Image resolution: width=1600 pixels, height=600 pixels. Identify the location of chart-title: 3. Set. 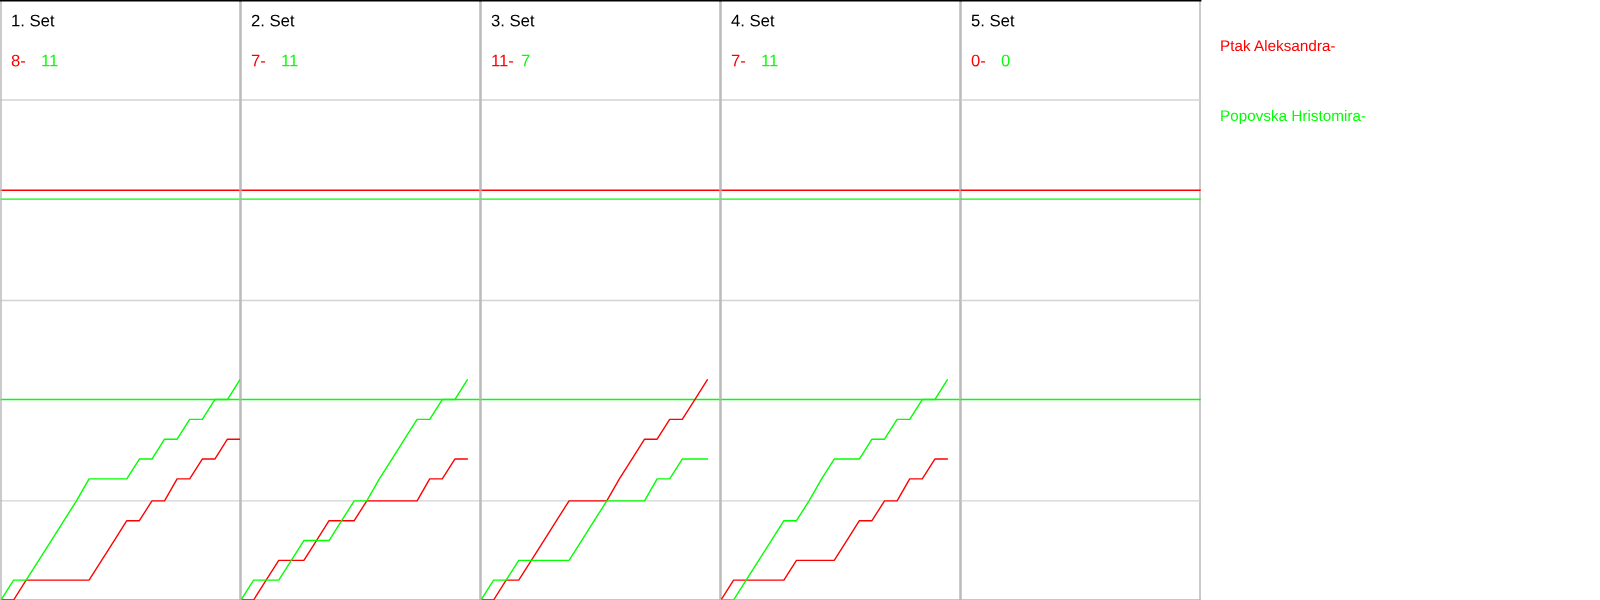
(513, 20).